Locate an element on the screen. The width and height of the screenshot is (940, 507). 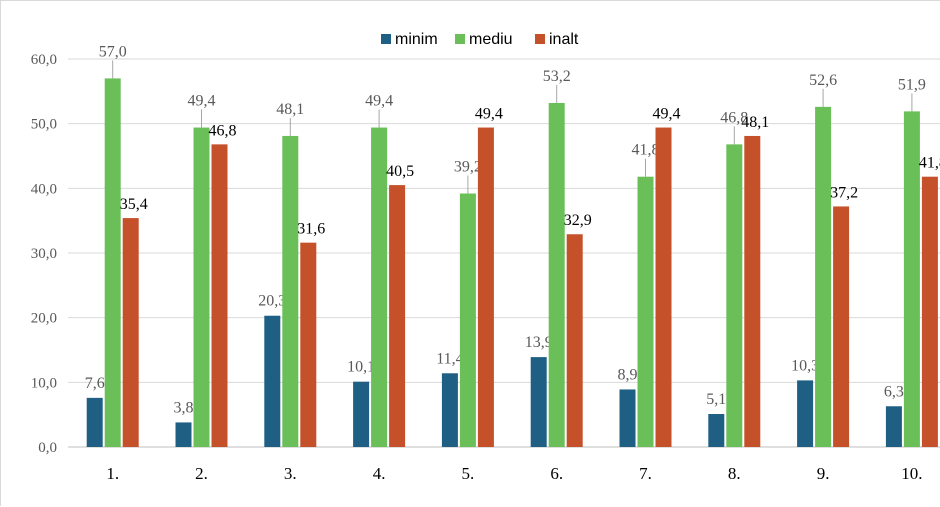
x-tick-label: 9. is located at coordinates (823, 473).